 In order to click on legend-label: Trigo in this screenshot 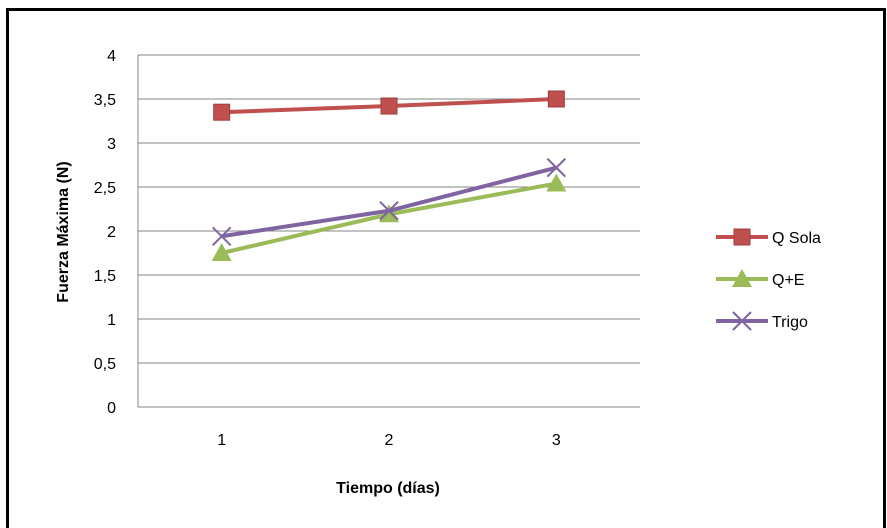, I will do `click(790, 322)`.